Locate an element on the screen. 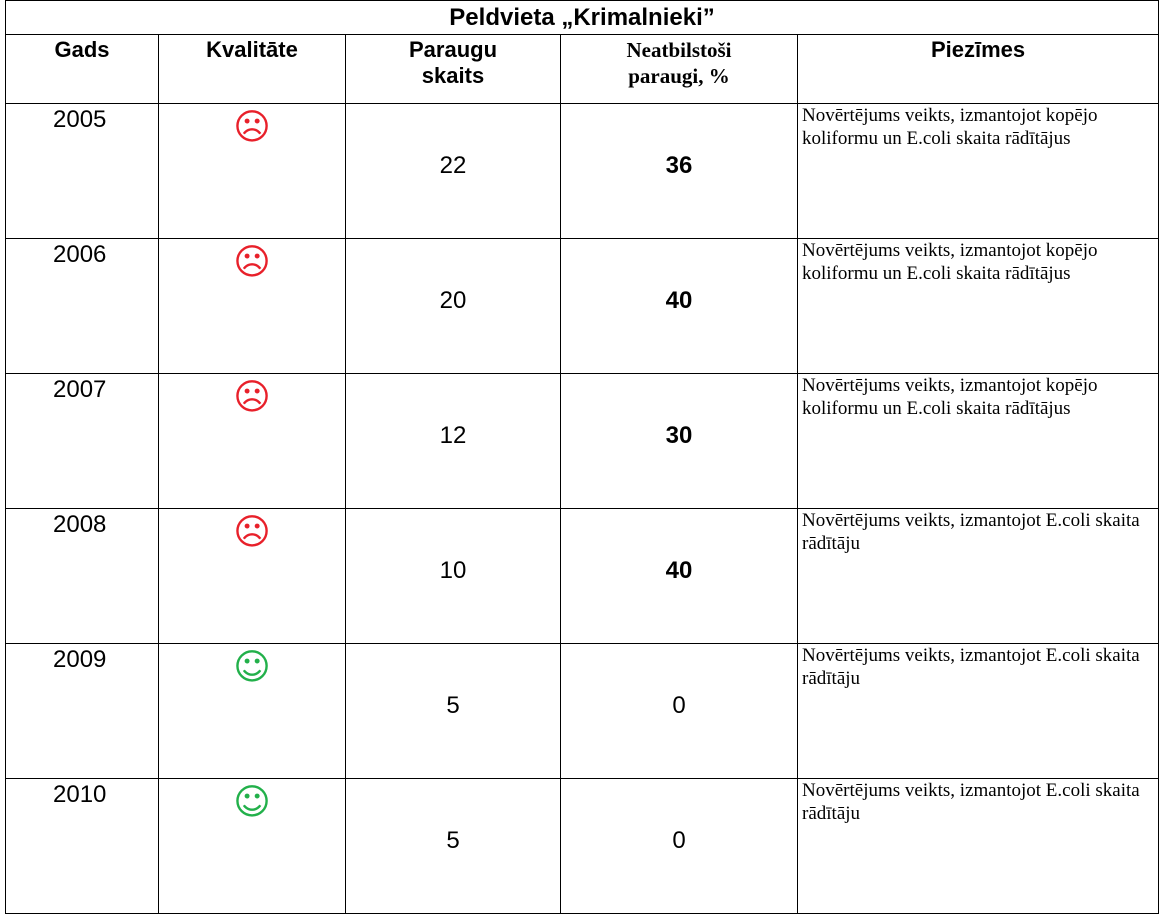 Image resolution: width=1164 pixels, height=914 pixels. header-text: Neatbilstoši paraugi, % is located at coordinates (679, 63).